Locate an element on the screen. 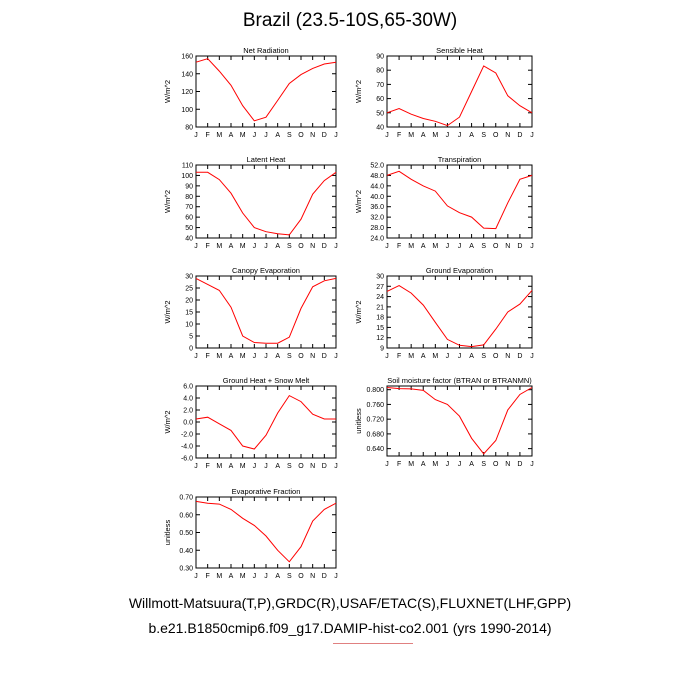 The height and width of the screenshot is (700, 700). y-tick-label: 0 is located at coordinates (191, 349).